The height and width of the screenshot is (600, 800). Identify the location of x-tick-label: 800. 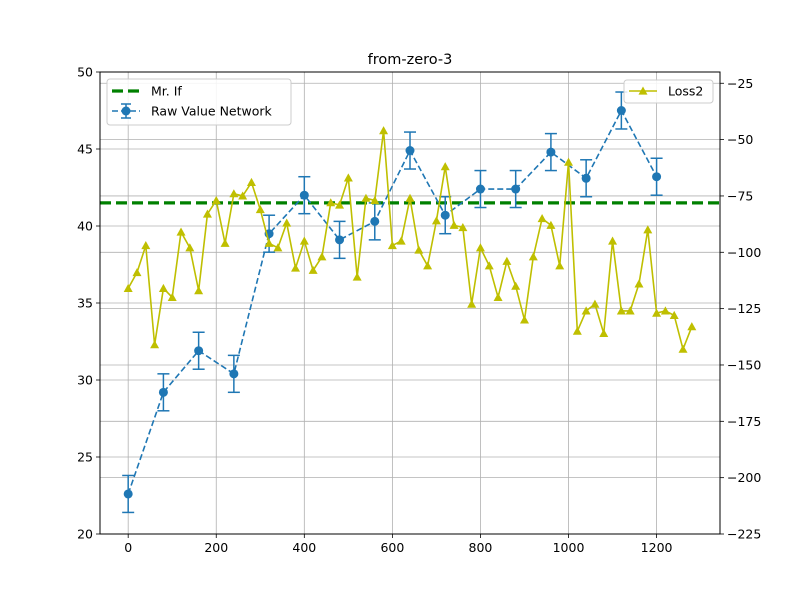
(481, 547).